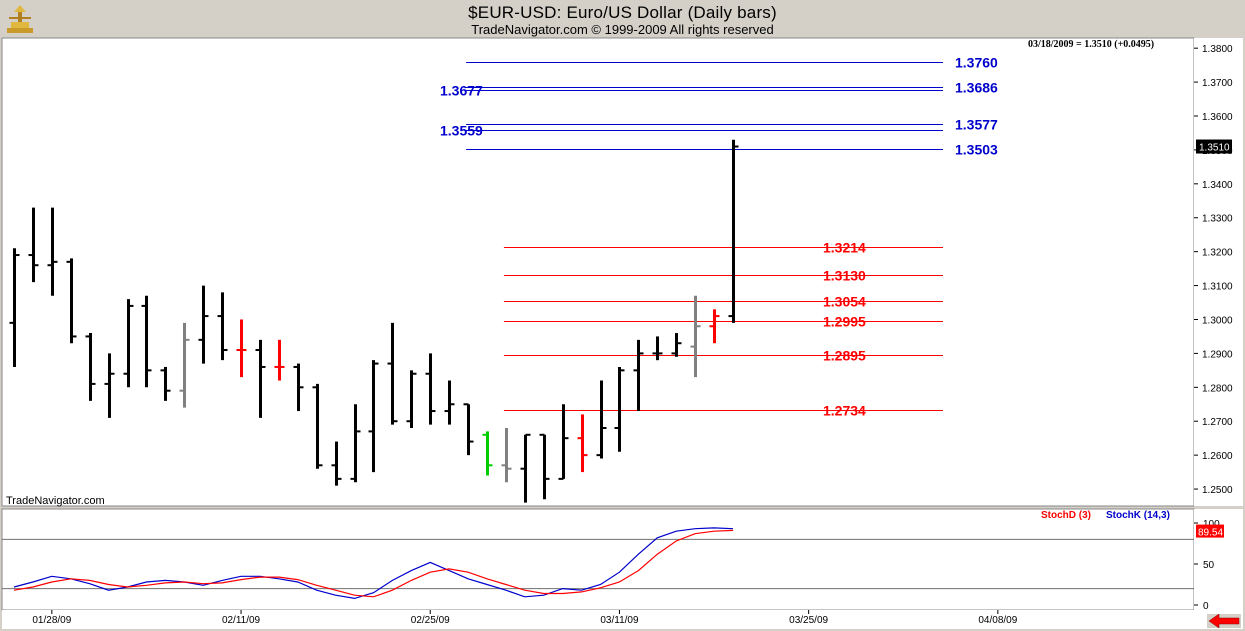  I want to click on stoch-d-line, so click(373, 563).